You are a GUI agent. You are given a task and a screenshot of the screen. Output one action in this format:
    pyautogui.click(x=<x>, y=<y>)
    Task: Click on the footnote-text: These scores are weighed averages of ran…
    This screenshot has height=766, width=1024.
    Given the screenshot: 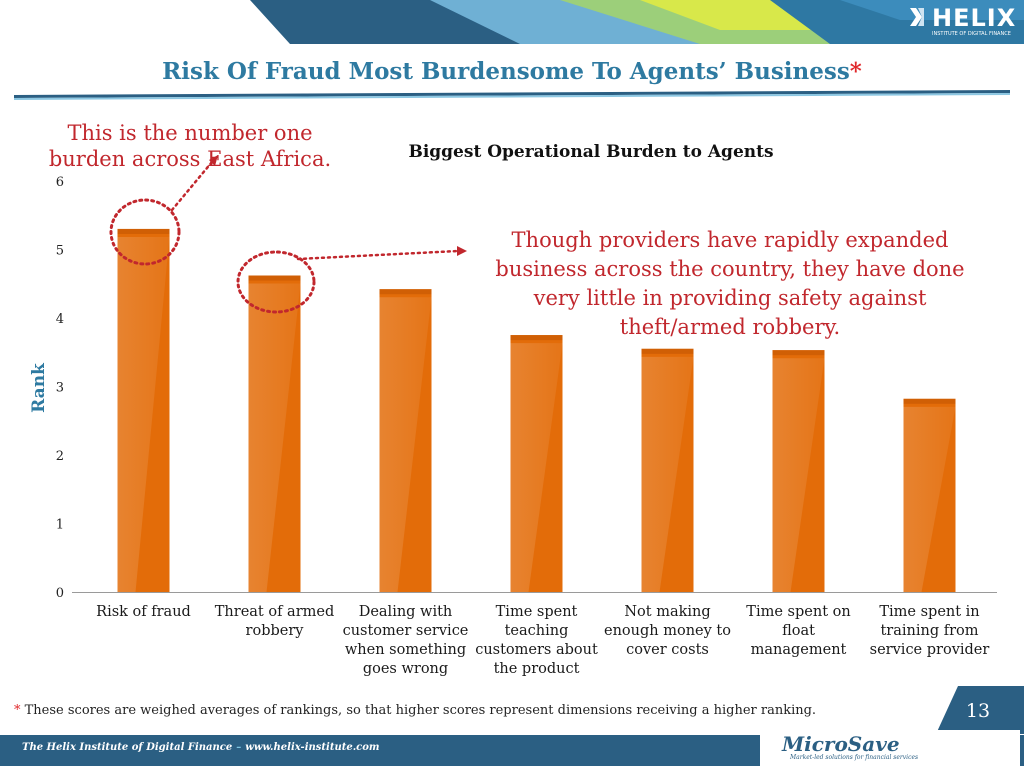 What is the action you would take?
    pyautogui.click(x=418, y=710)
    